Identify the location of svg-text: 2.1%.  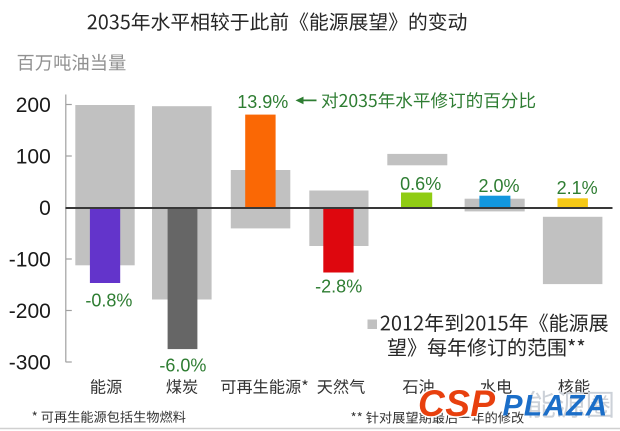
(577, 188).